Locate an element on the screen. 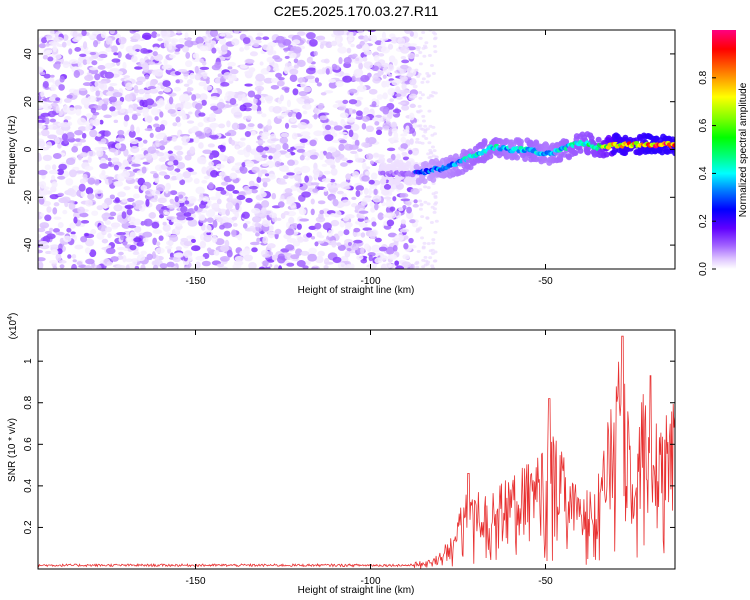 This screenshot has height=600, width=750. colorbar-tick-label: 0.0 is located at coordinates (703, 269).